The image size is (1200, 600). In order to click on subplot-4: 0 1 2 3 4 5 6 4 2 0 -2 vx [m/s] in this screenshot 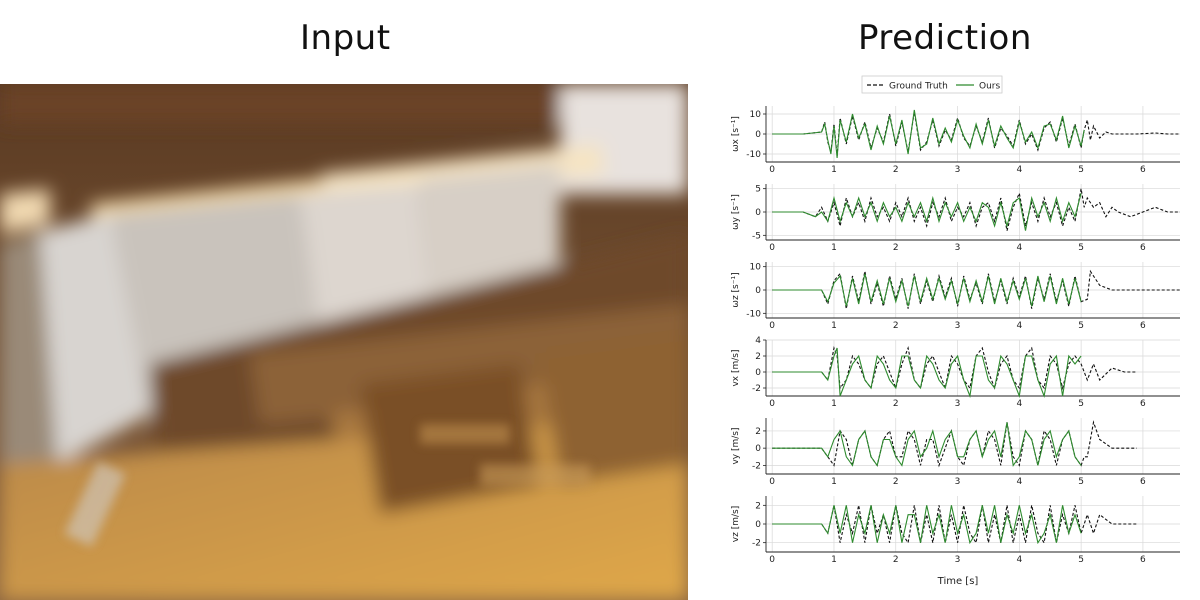, I will do `click(955, 372)`.